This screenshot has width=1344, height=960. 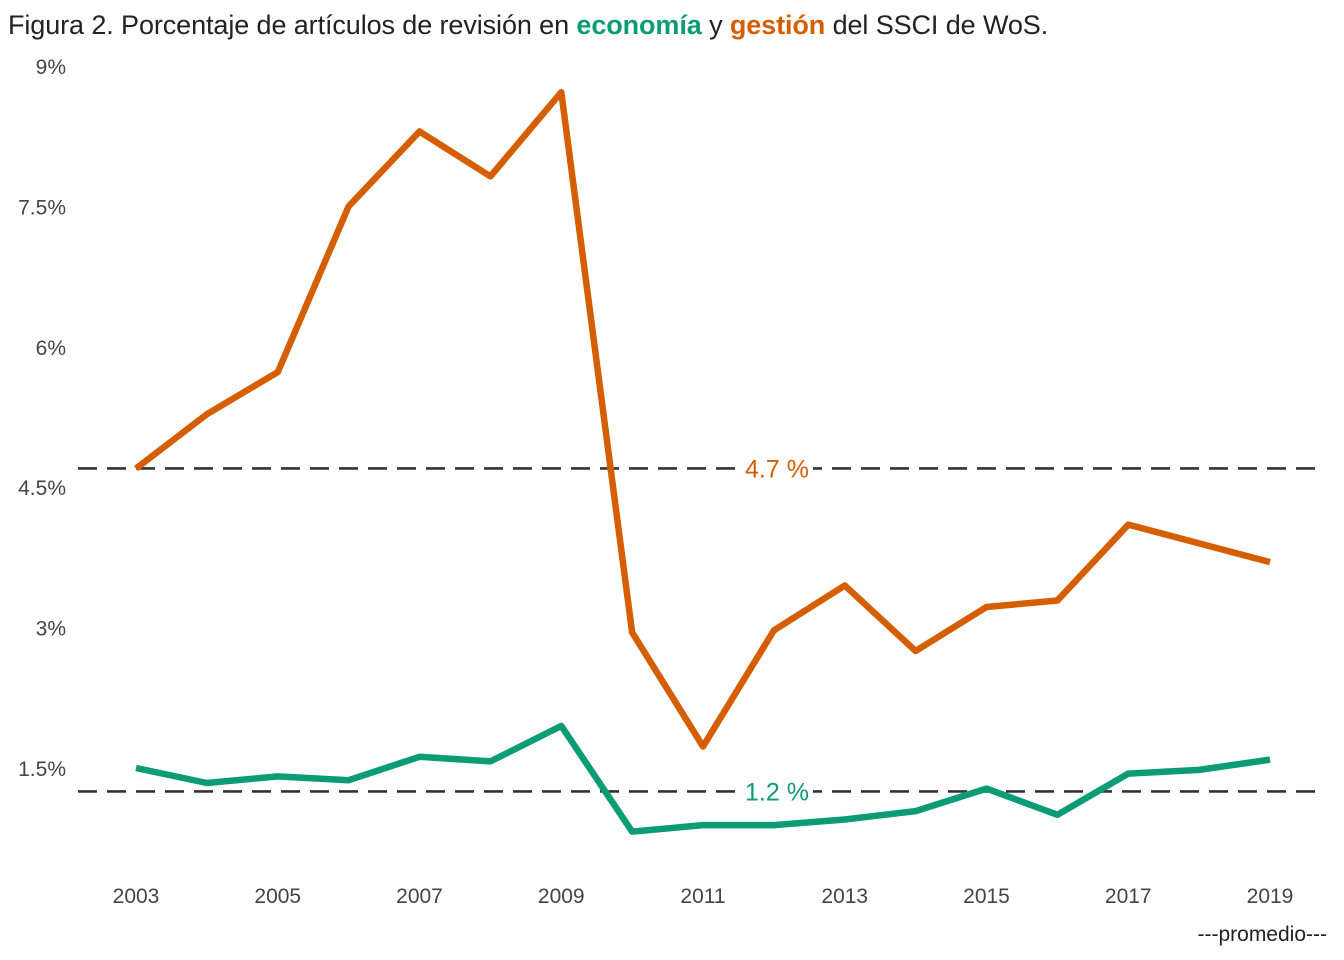 I want to click on x-tick-label: 2005, so click(x=277, y=896).